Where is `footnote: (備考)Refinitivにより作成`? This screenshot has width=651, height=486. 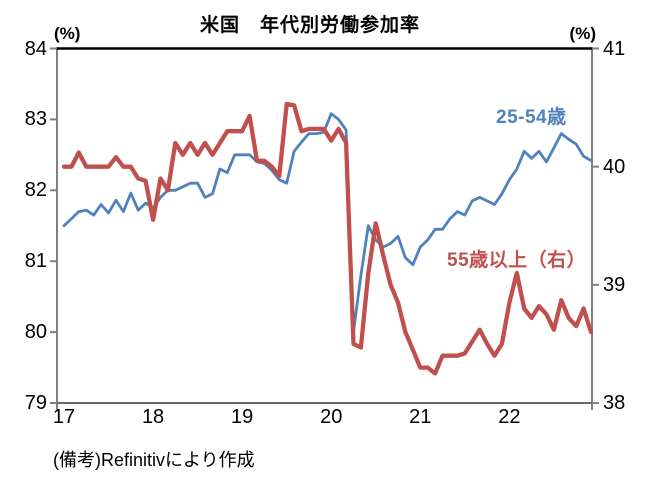 footnote: (備考)Refinitivにより作成 is located at coordinates (154, 460).